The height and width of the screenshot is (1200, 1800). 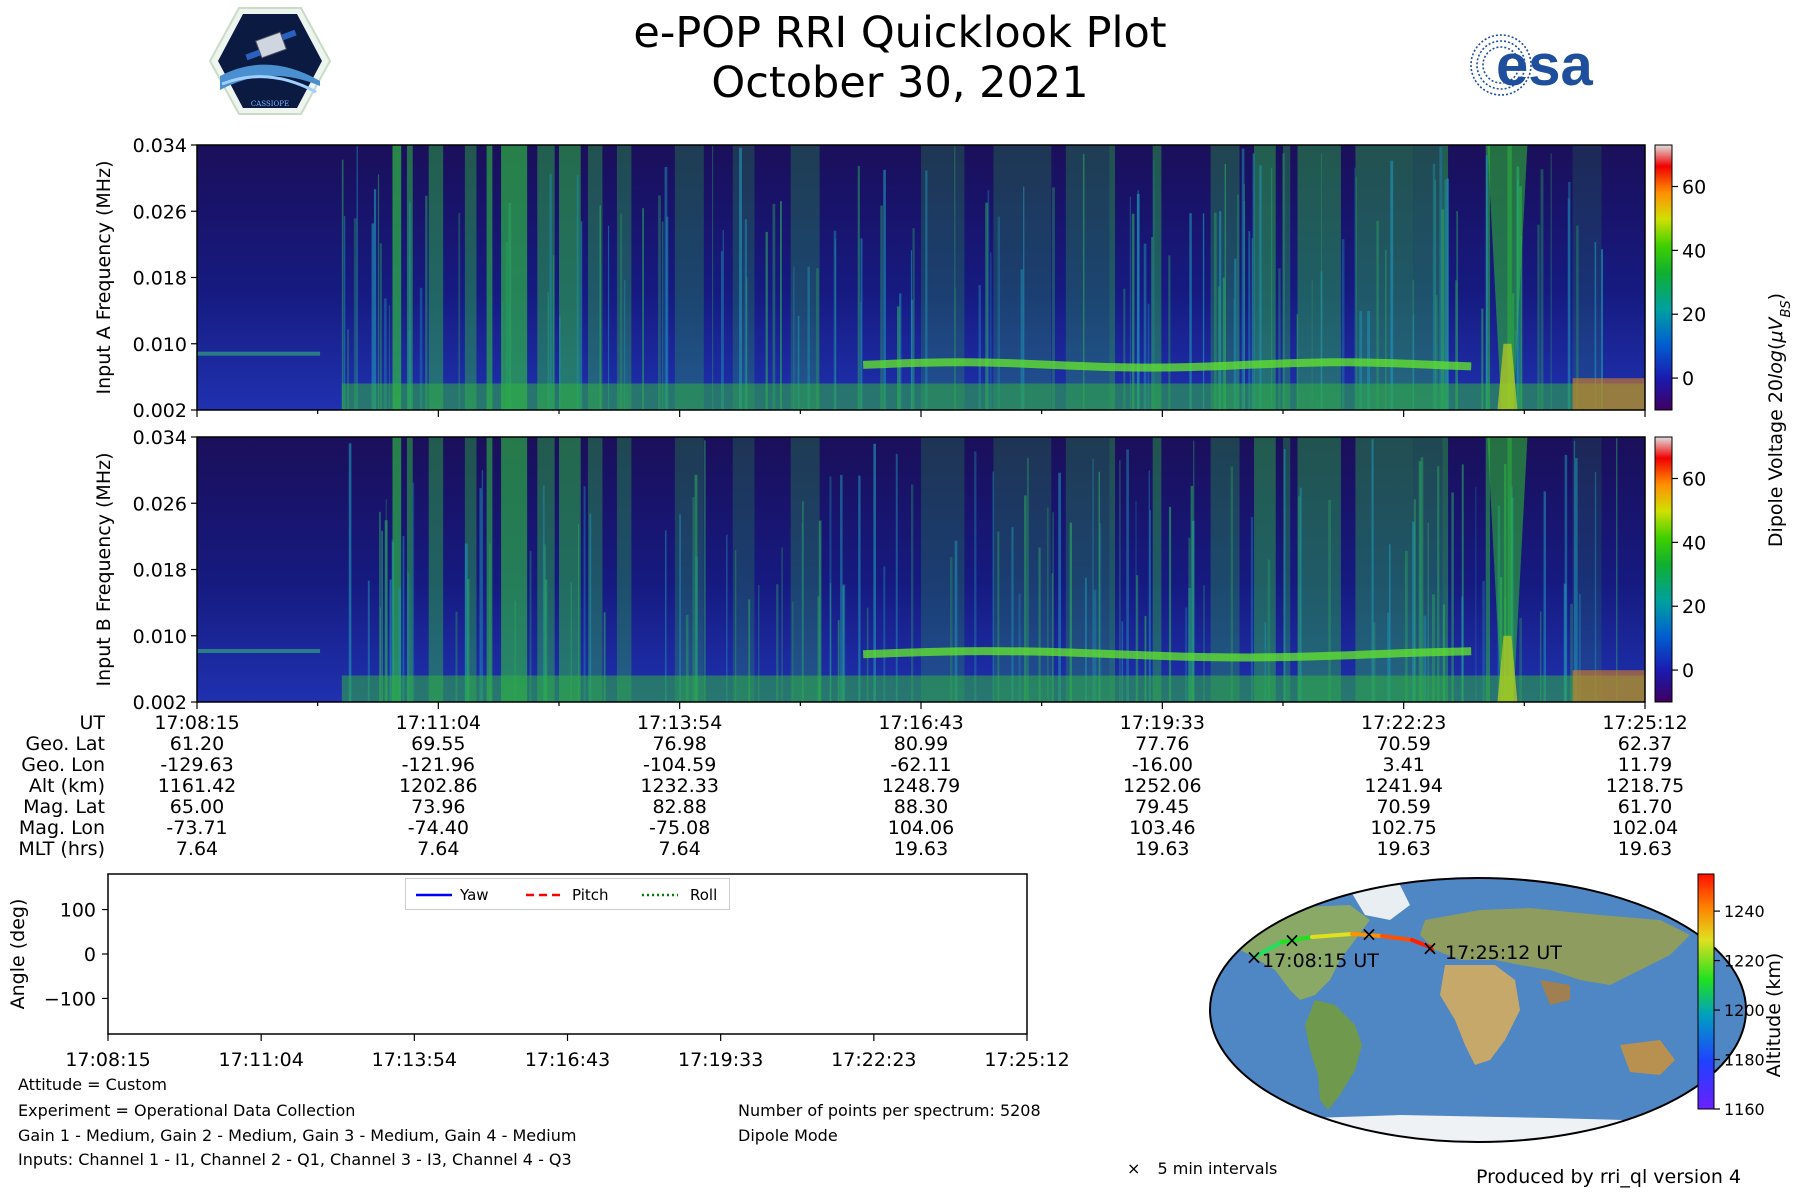 What do you see at coordinates (61, 828) in the screenshot?
I see `ephemeris-label: Mag. Lon` at bounding box center [61, 828].